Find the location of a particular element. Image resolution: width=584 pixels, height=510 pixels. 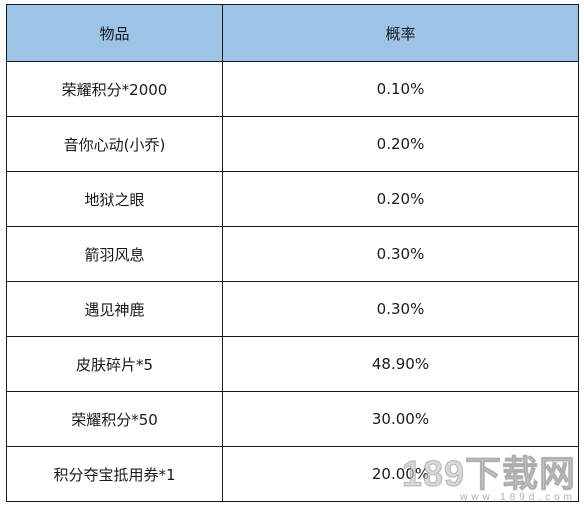

header-item: 物品 is located at coordinates (114, 33).